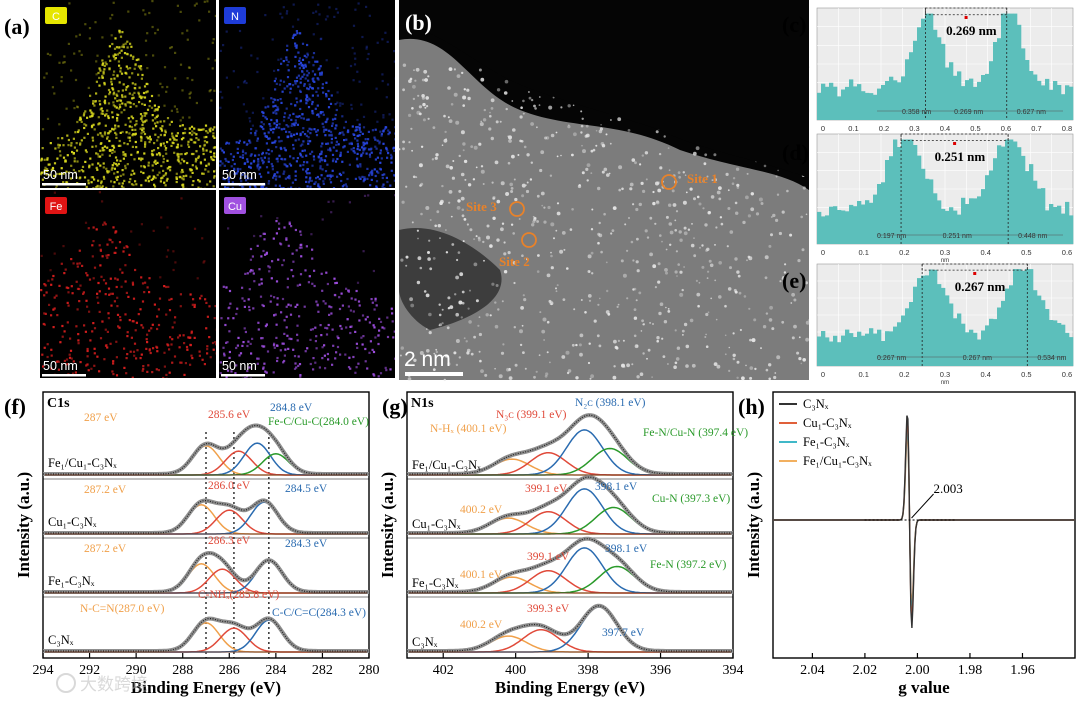  Describe the element at coordinates (101, 418) in the screenshot. I see `peak-label: 287 eV` at that location.